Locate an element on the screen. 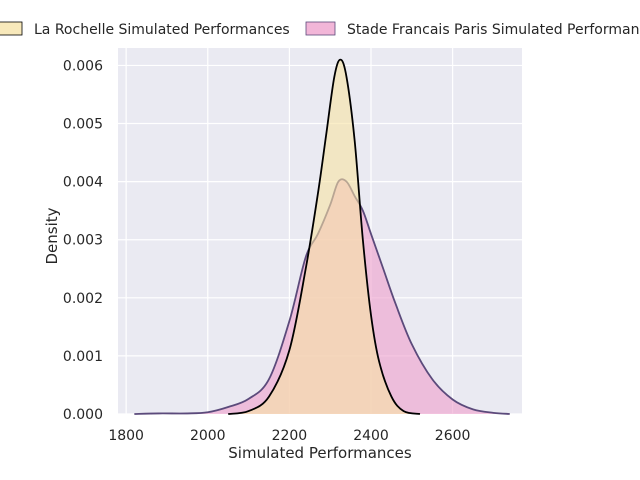  x-tick-labels: 1800 2000 2200 2400 2600 is located at coordinates (289, 436).